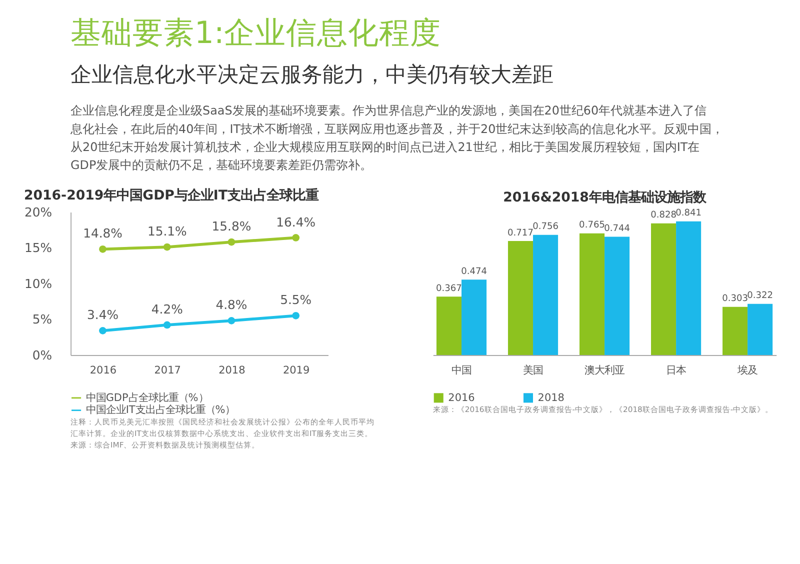 The width and height of the screenshot is (800, 564). What do you see at coordinates (38, 212) in the screenshot?
I see `y-tick-label: 20%` at bounding box center [38, 212].